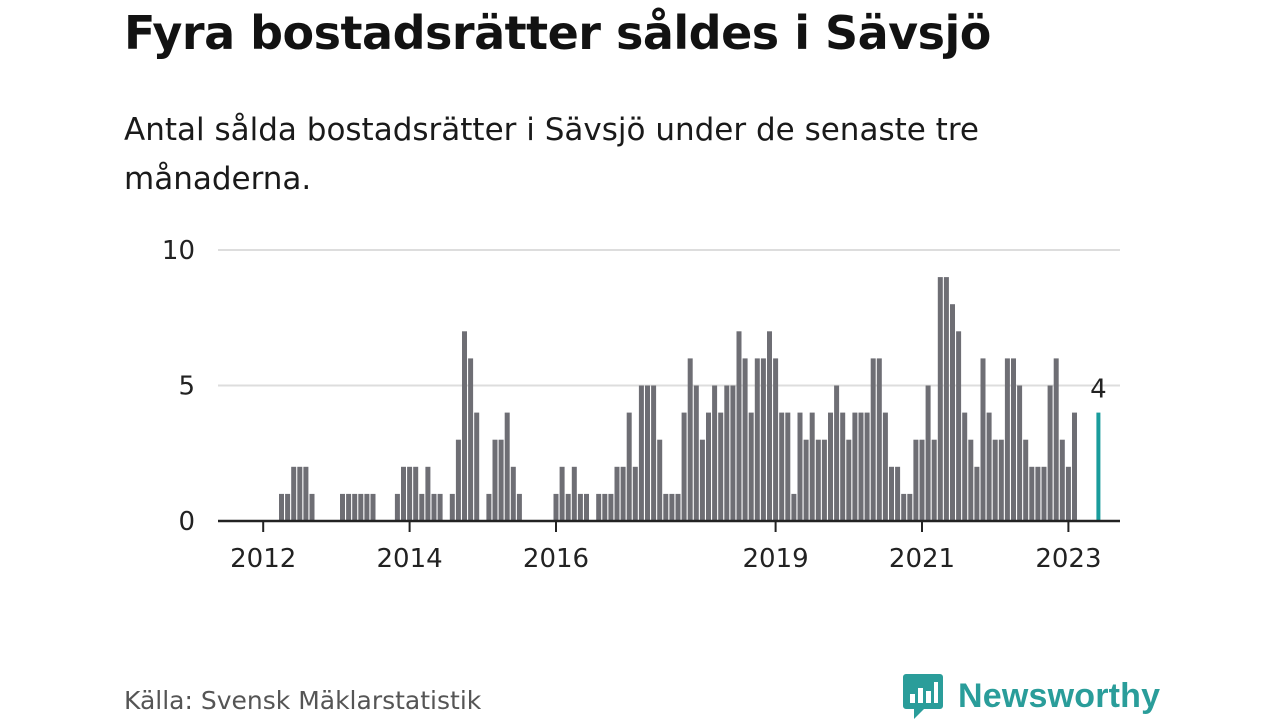 The height and width of the screenshot is (720, 1280). What do you see at coordinates (410, 559) in the screenshot?
I see `x-tick-label: 2014` at bounding box center [410, 559].